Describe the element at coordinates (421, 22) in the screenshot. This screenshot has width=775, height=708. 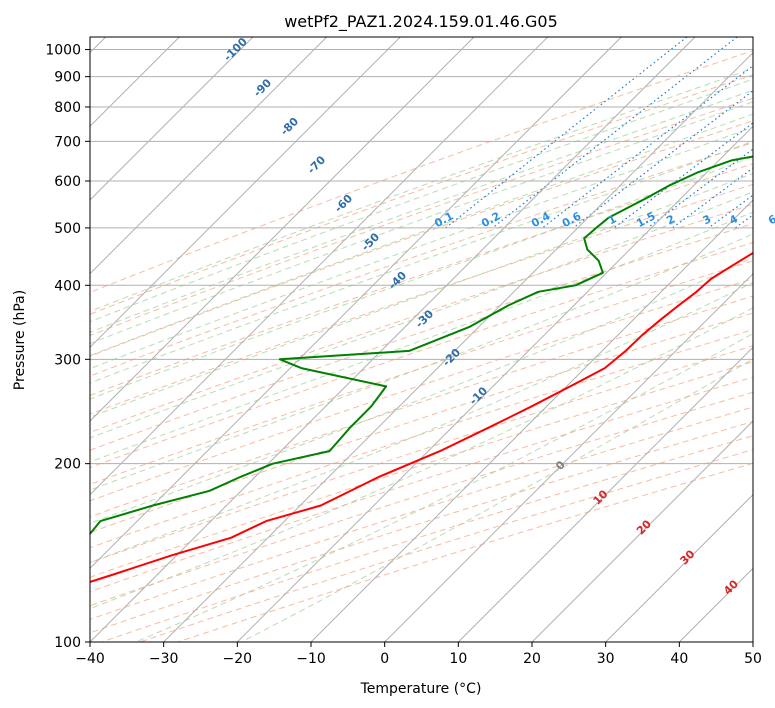
I see `chart-title: wetPf2_PAZ1.2024.159.01.46.G05` at that location.